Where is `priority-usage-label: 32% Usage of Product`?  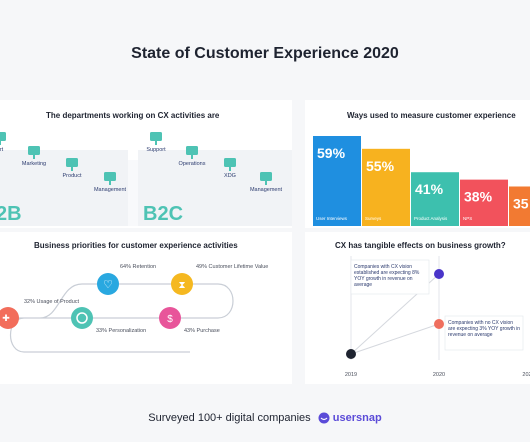 priority-usage-label: 32% Usage of Product is located at coordinates (52, 302).